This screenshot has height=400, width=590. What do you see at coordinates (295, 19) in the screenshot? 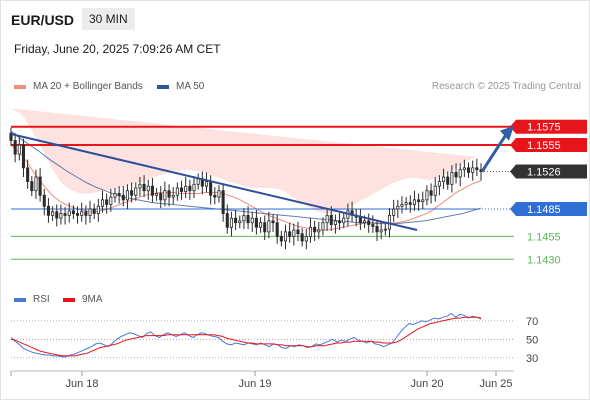
I see `chart-header: EUR/USD 30 MIN` at bounding box center [295, 19].